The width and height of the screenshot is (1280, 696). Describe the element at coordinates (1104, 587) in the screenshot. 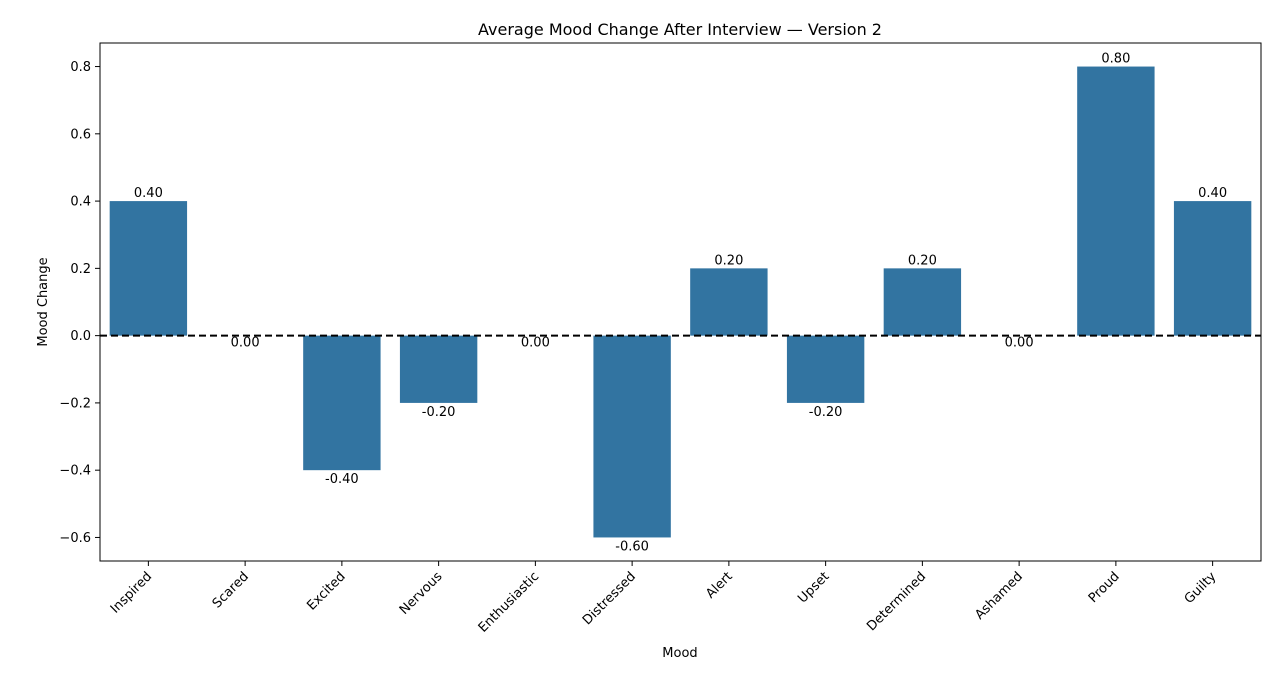

I see `x-tick-label-proud: Proud` at that location.